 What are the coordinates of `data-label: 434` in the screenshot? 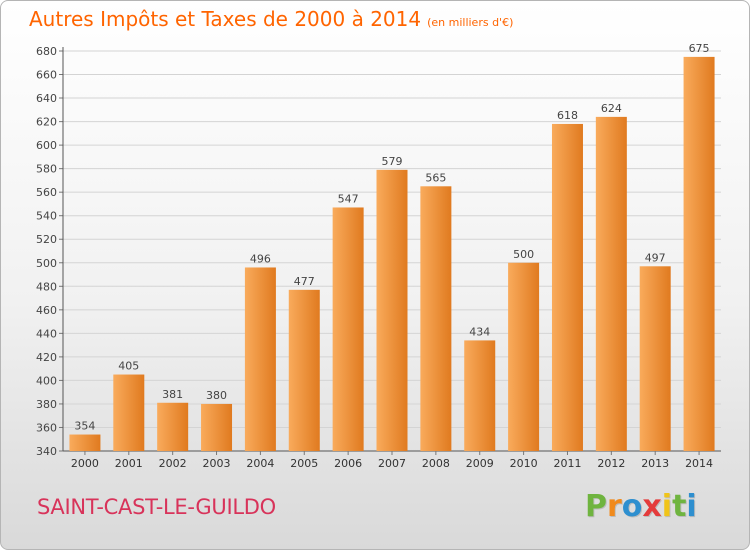 It's located at (479, 331).